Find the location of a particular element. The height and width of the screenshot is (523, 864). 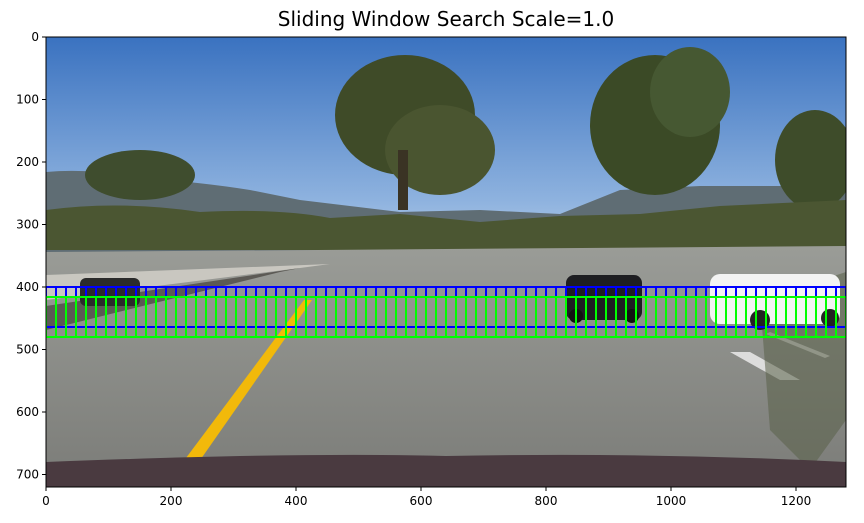

x-tick-label-1: 200 is located at coordinates (171, 501).